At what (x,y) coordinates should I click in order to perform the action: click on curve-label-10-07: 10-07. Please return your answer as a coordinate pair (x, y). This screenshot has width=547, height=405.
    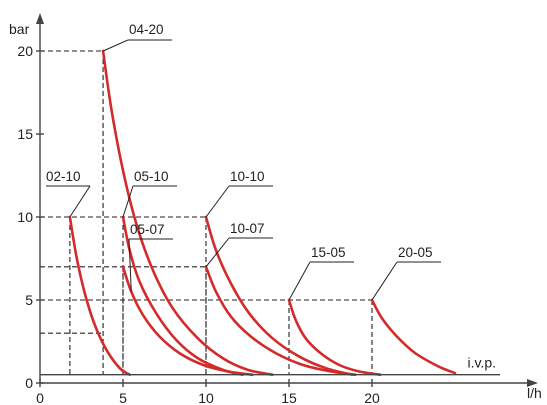
    Looking at the image, I should click on (247, 228).